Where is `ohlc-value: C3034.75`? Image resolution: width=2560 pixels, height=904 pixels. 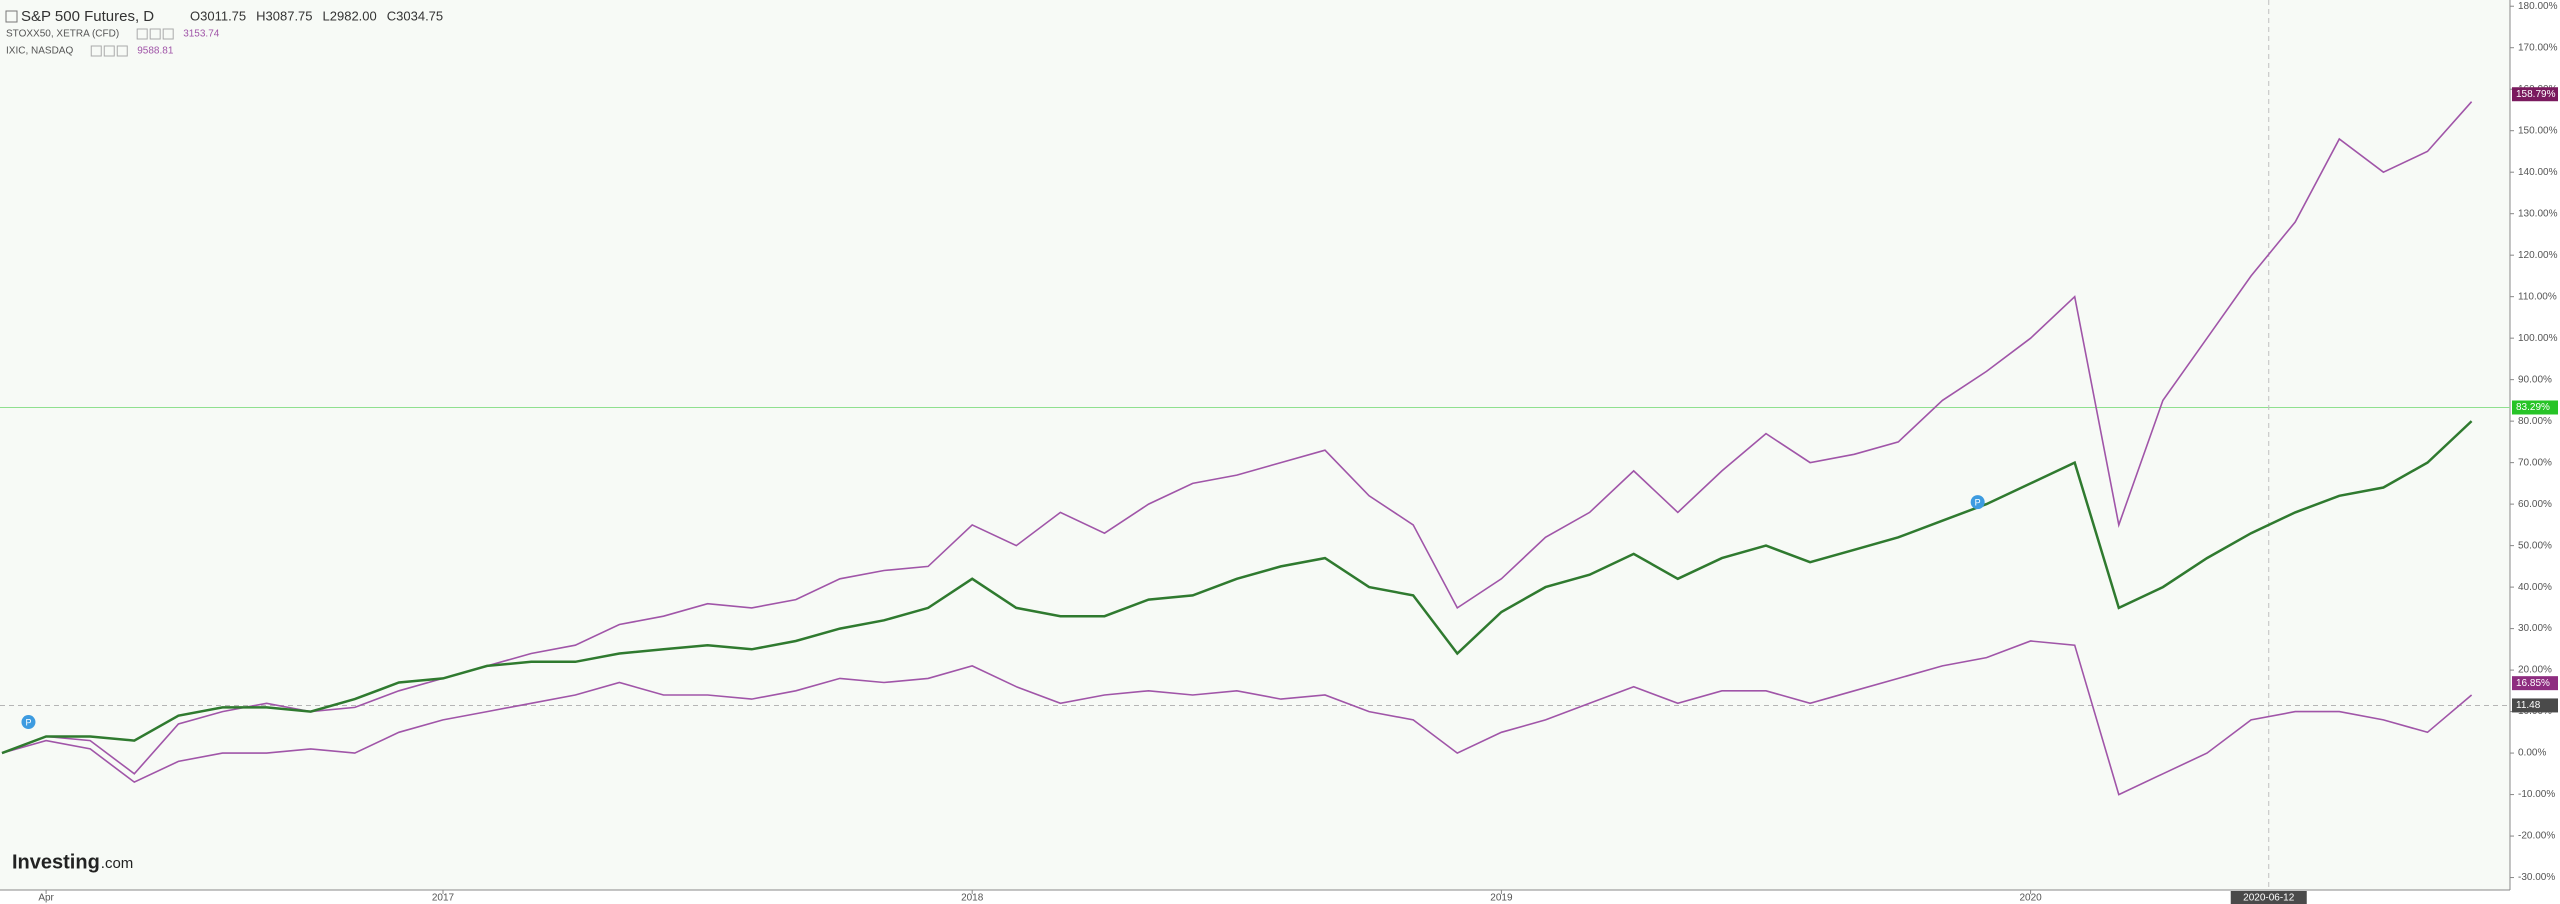 ohlc-value: C3034.75 is located at coordinates (415, 15).